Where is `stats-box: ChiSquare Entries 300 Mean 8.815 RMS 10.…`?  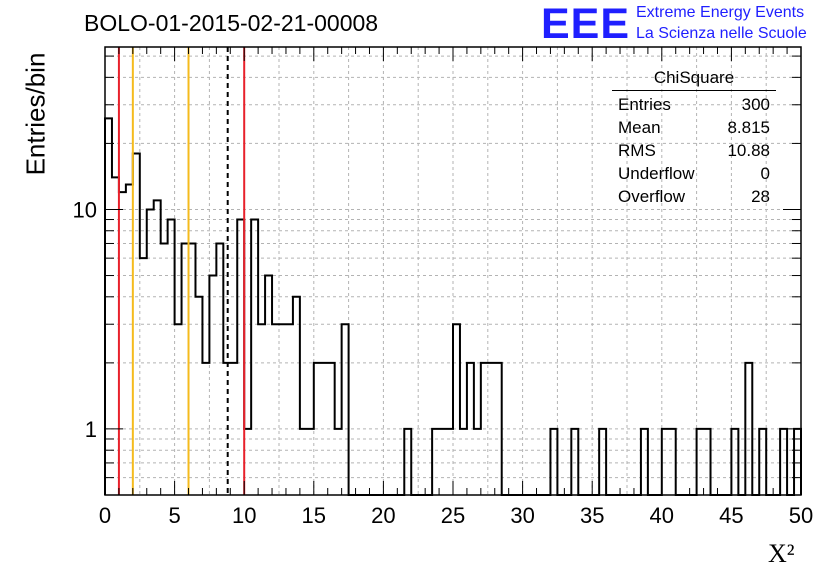 stats-box: ChiSquare Entries 300 Mean 8.815 RMS 10.… is located at coordinates (694, 137).